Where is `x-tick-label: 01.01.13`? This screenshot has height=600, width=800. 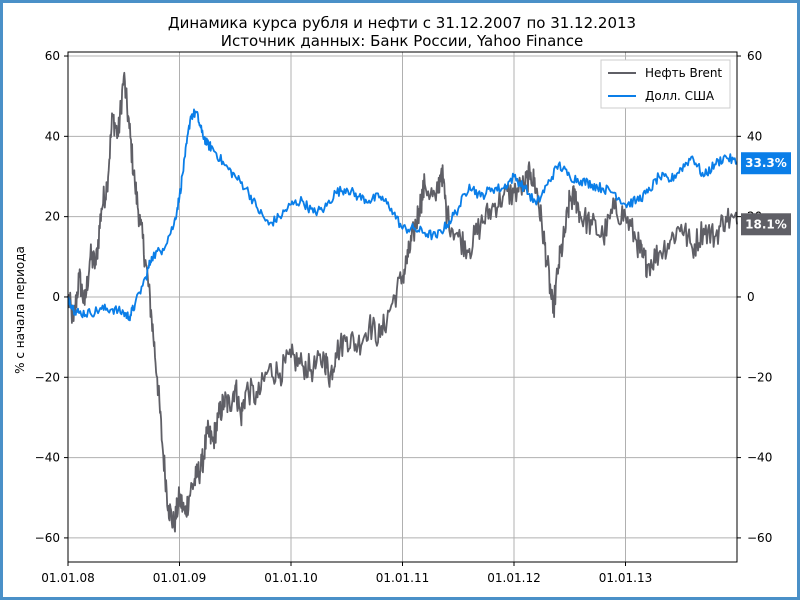 x-tick-label: 01.01.13 is located at coordinates (625, 578).